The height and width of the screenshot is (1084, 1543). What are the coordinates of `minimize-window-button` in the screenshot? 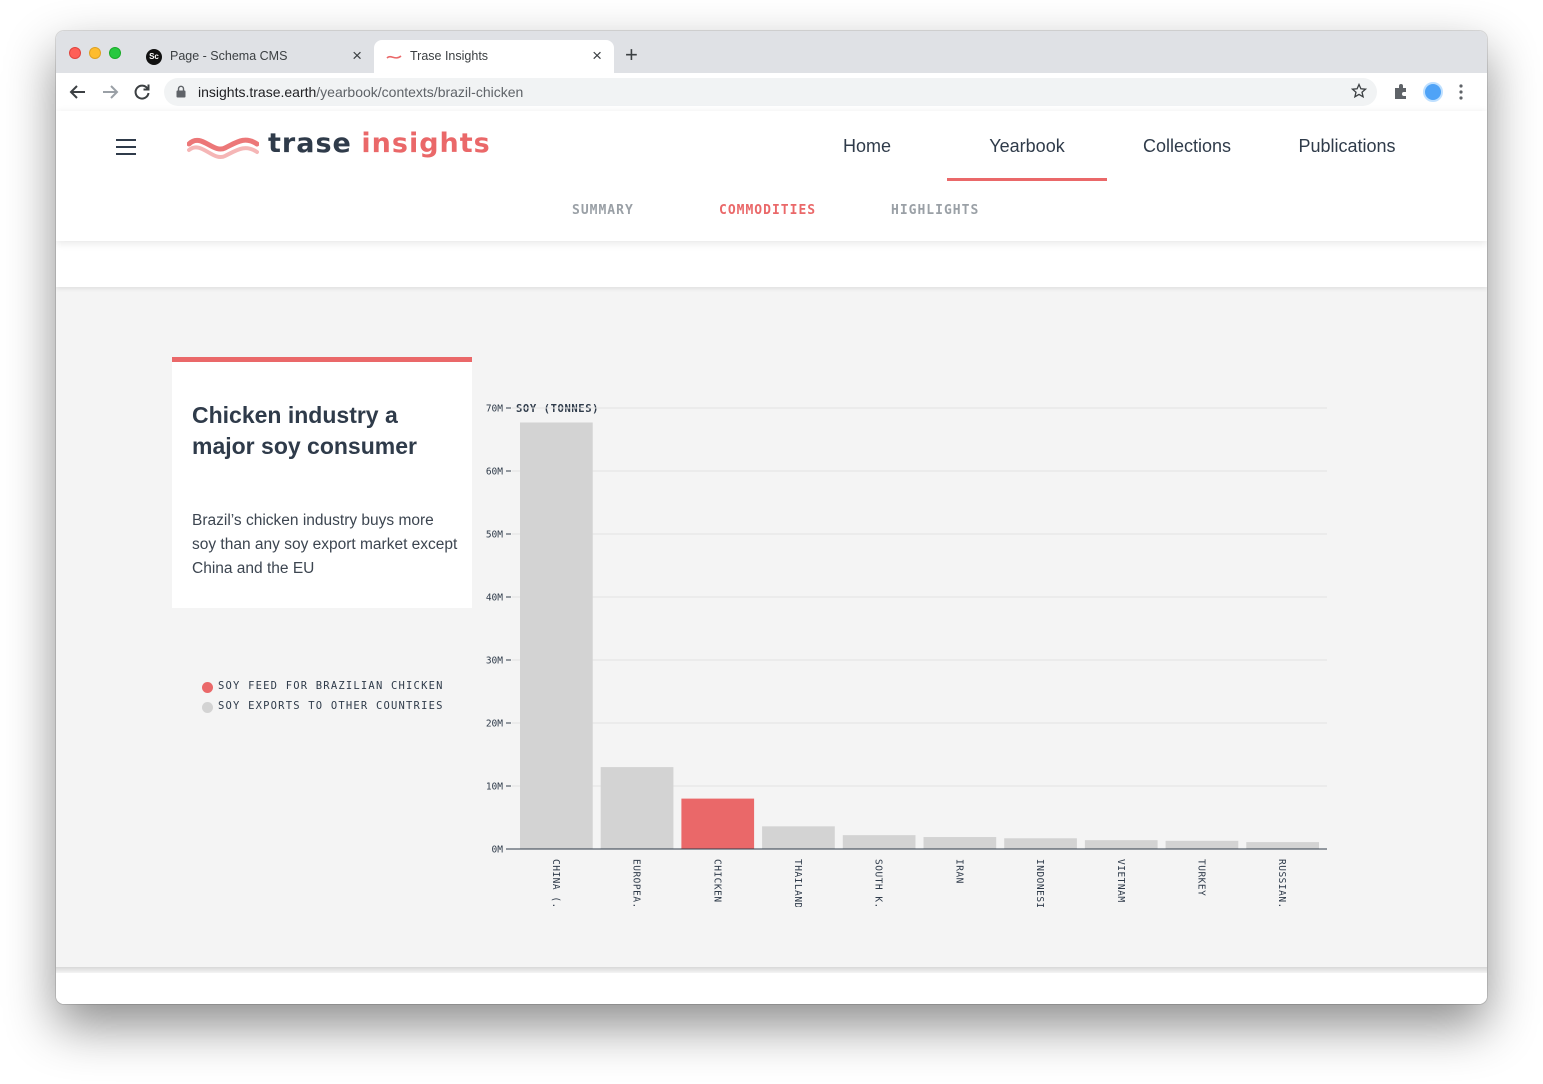 It's located at (95, 53).